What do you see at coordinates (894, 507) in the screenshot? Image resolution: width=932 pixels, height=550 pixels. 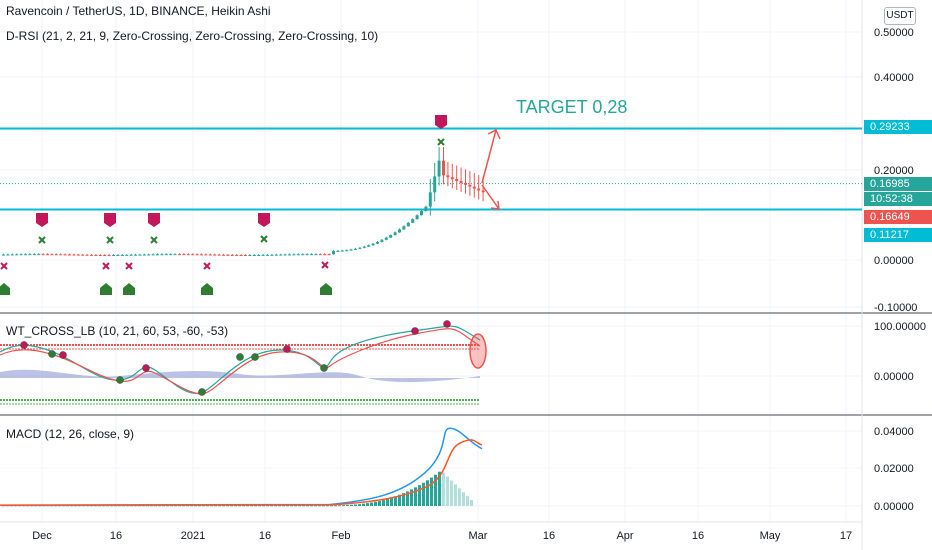 I see `macd-tick: 0.00000` at bounding box center [894, 507].